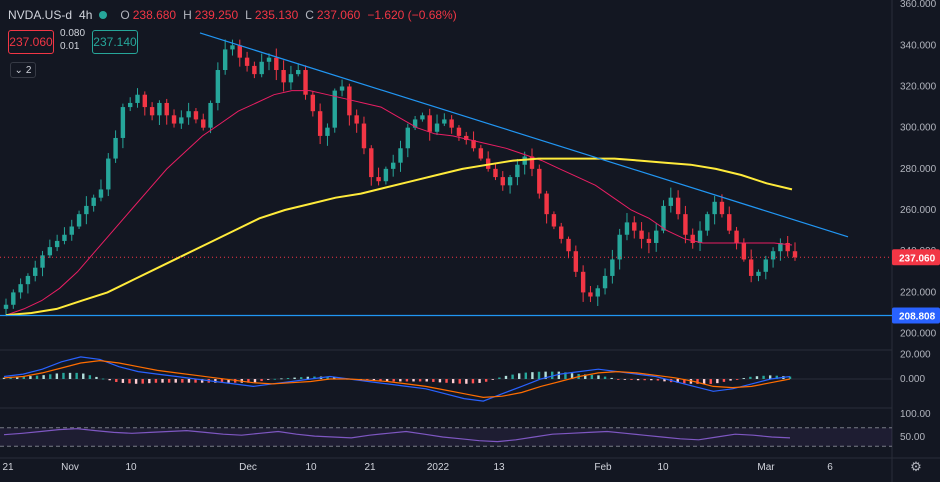 The height and width of the screenshot is (482, 940). What do you see at coordinates (28, 70) in the screenshot?
I see `collapse-count: 2` at bounding box center [28, 70].